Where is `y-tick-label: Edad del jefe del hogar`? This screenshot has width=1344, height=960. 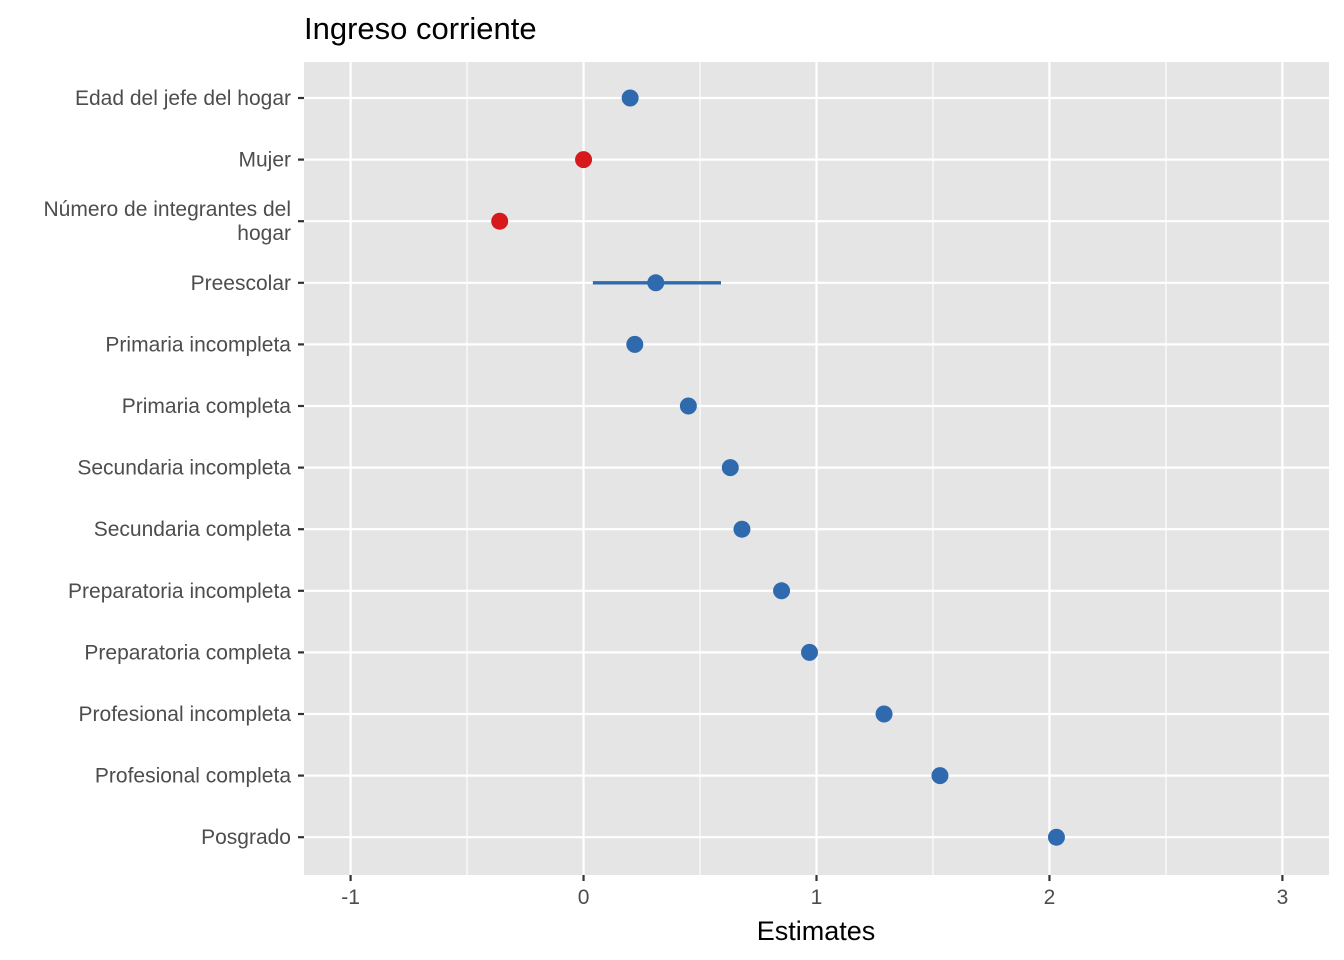
y-tick-label: Edad del jefe del hogar is located at coordinates (183, 98).